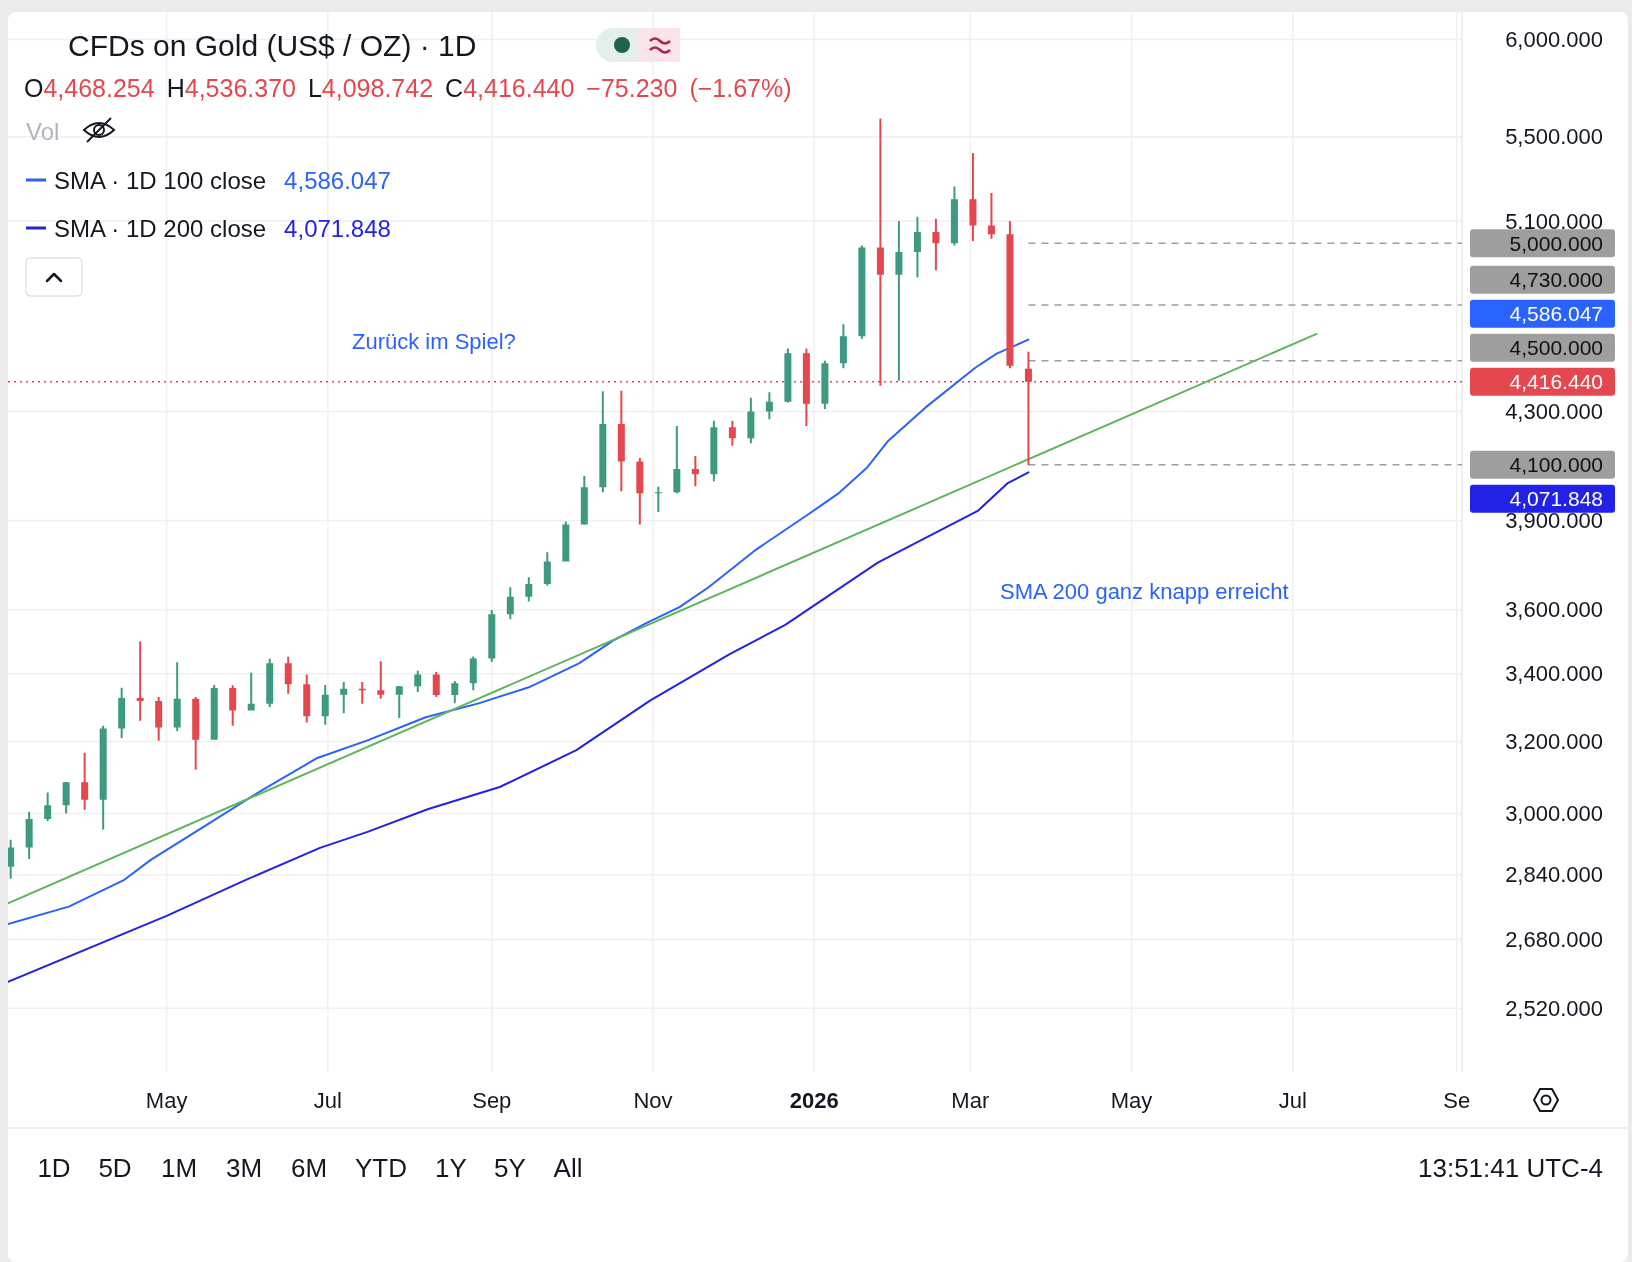 Image resolution: width=1632 pixels, height=1262 pixels. I want to click on ref-line-label: 4,500.000, so click(1556, 348).